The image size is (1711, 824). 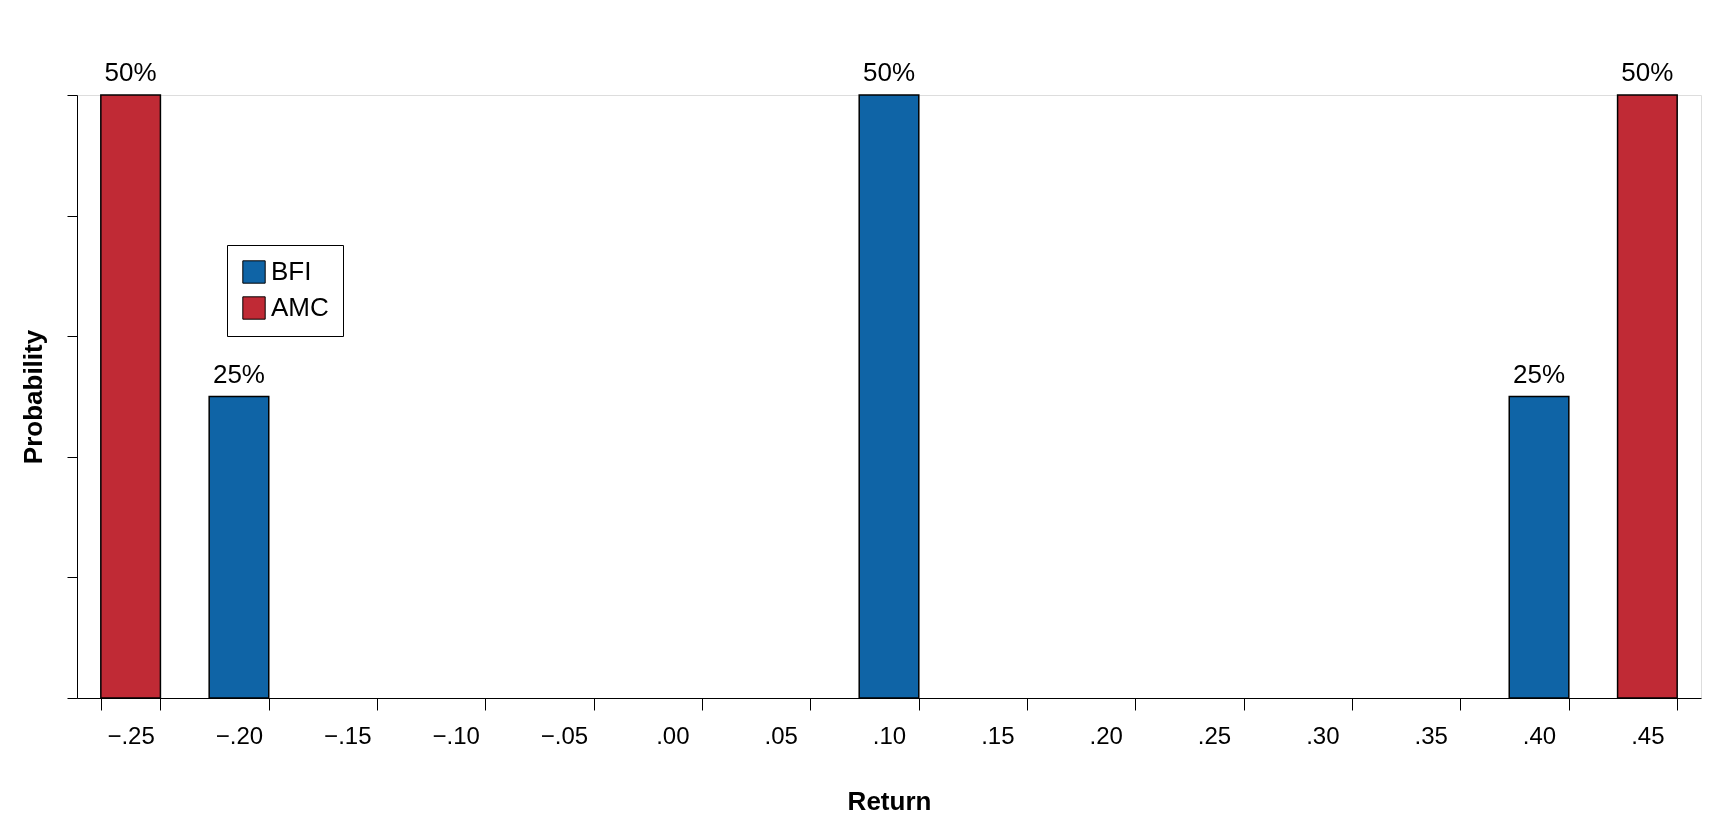 I want to click on x-tick-label: .15, so click(x=998, y=735).